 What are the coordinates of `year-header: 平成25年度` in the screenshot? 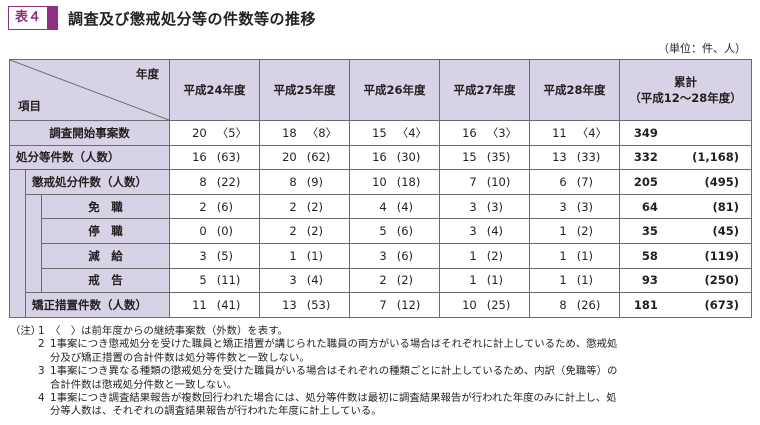 It's located at (305, 90).